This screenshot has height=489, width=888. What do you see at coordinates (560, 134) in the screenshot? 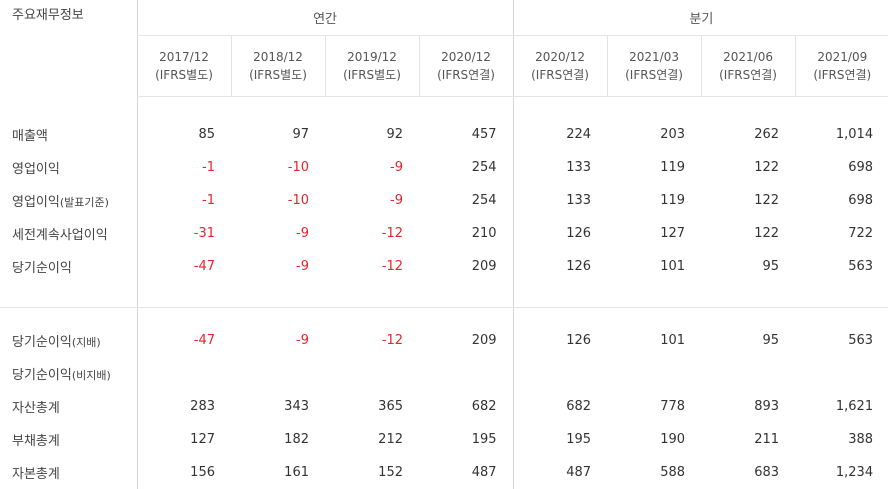
I see `table-cell: 224` at bounding box center [560, 134].